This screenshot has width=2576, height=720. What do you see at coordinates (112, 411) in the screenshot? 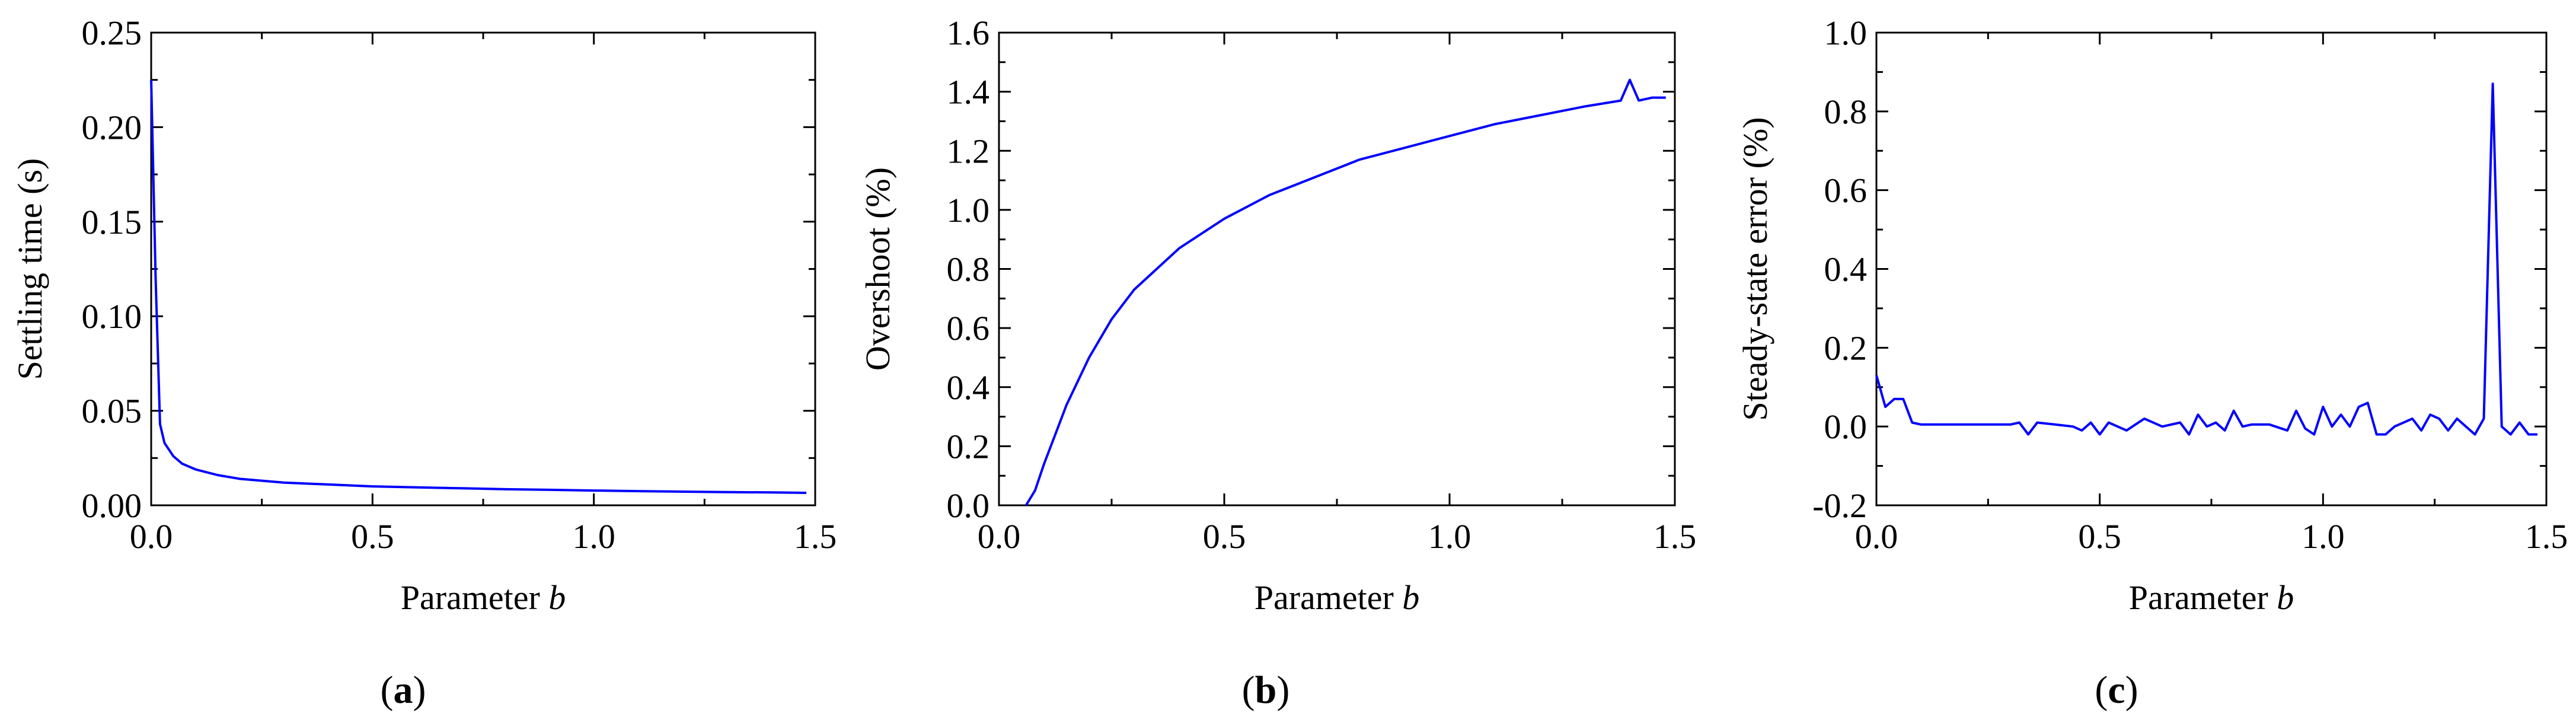
I see `y-tick-label: 0.05` at bounding box center [112, 411].